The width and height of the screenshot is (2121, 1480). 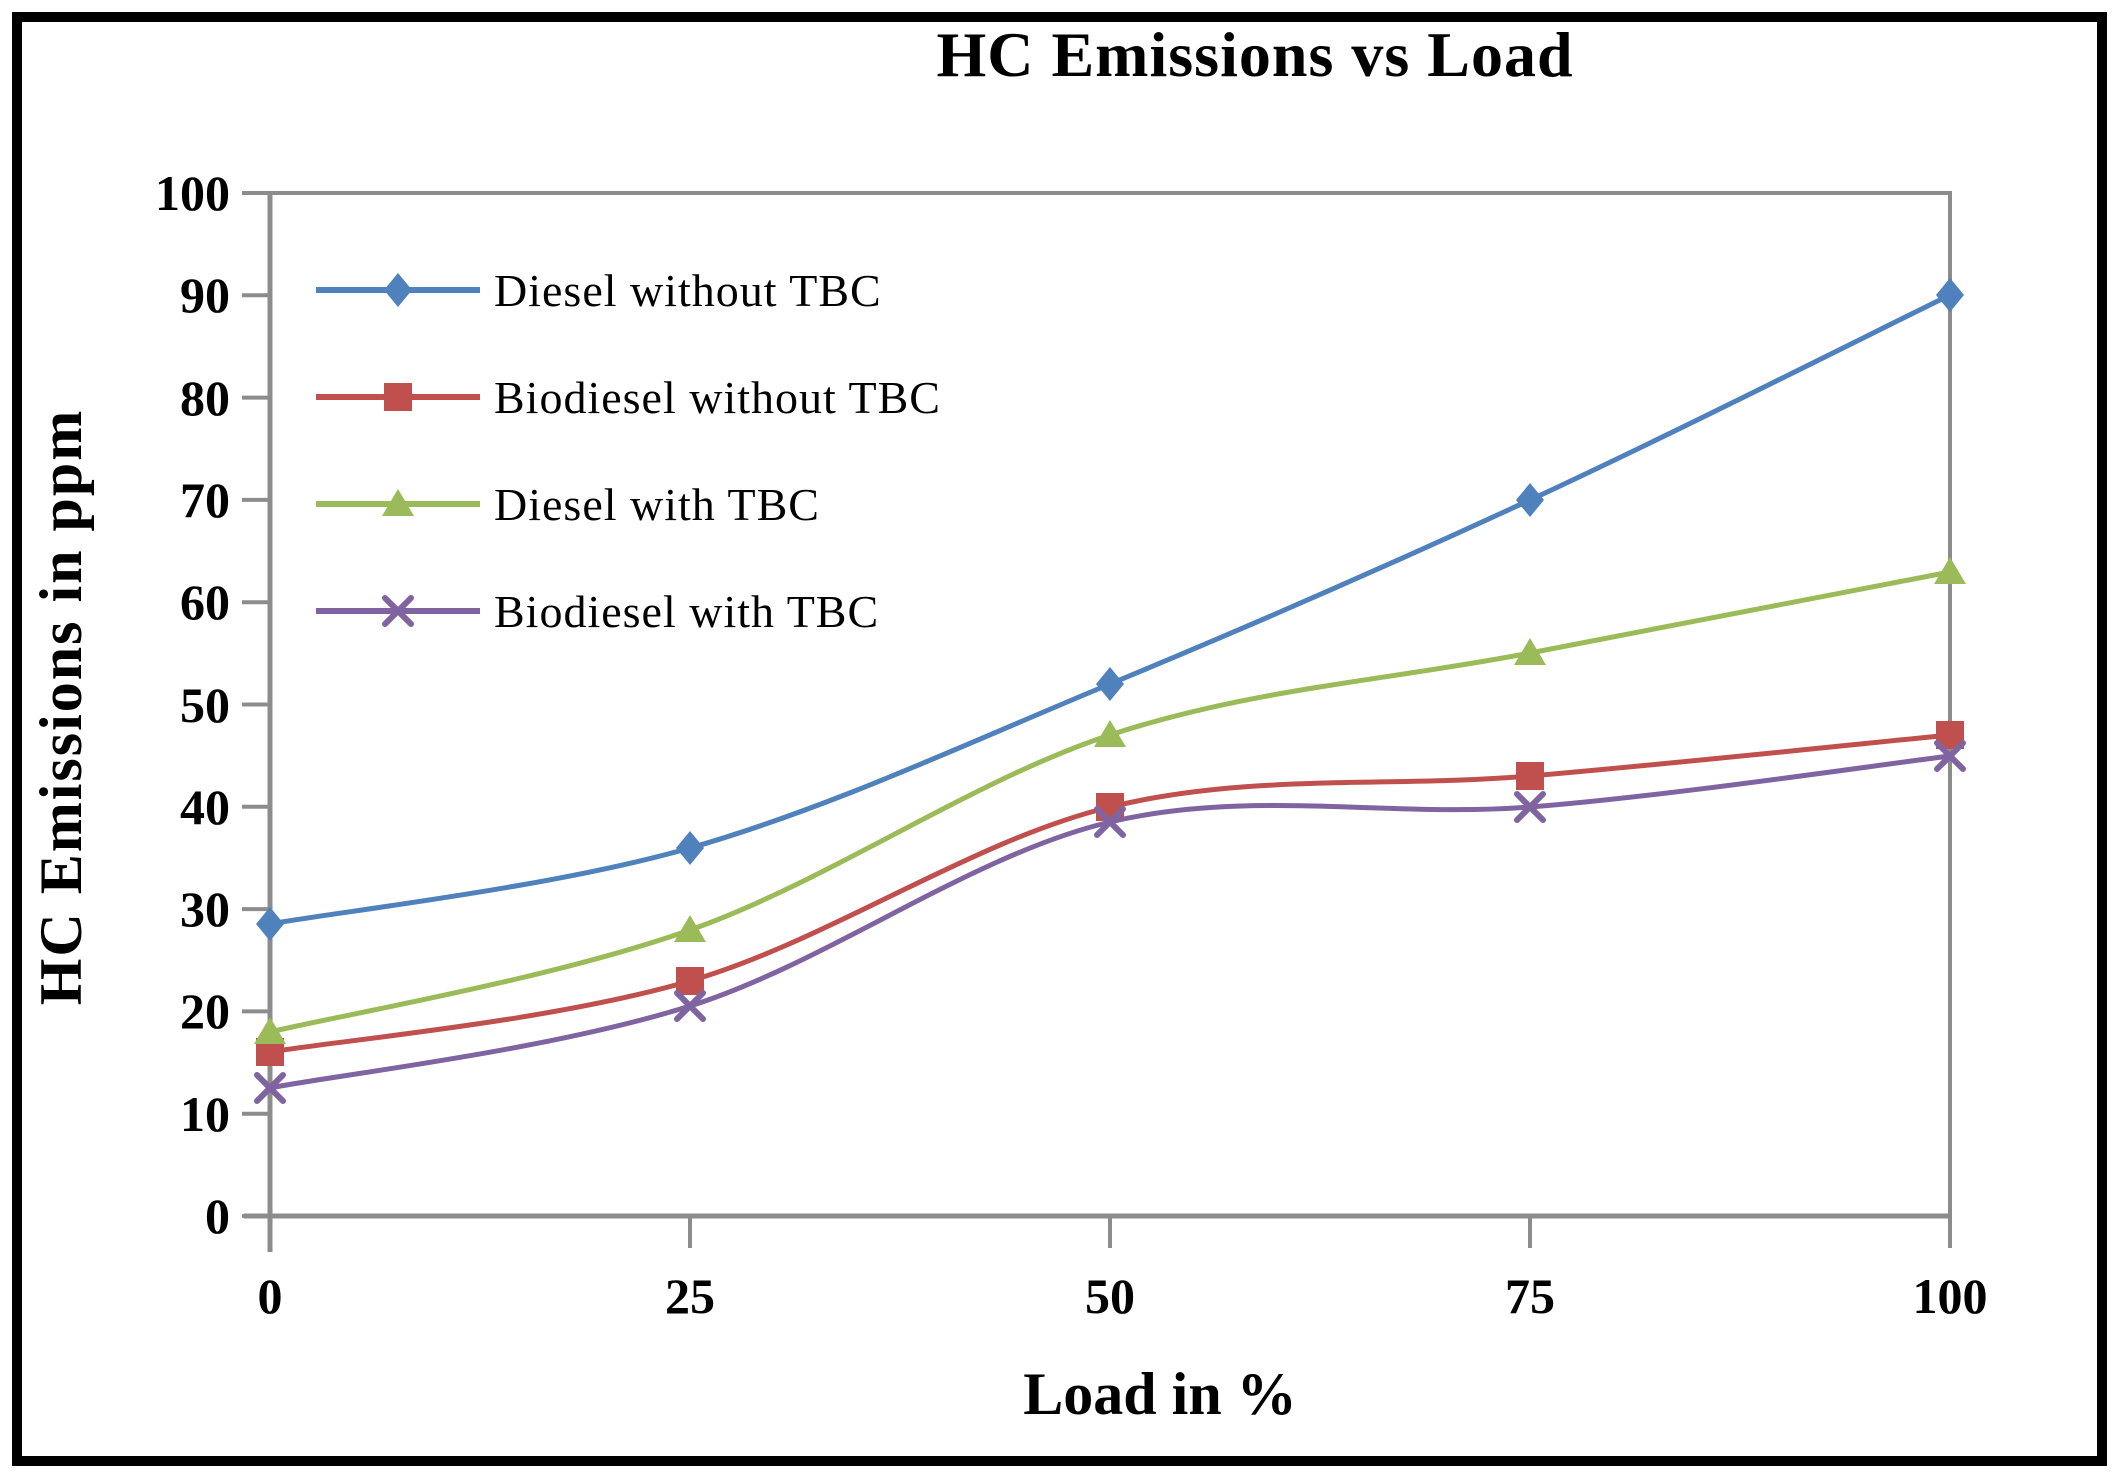 What do you see at coordinates (687, 611) in the screenshot?
I see `legend-label: Biodiesel with TBC` at bounding box center [687, 611].